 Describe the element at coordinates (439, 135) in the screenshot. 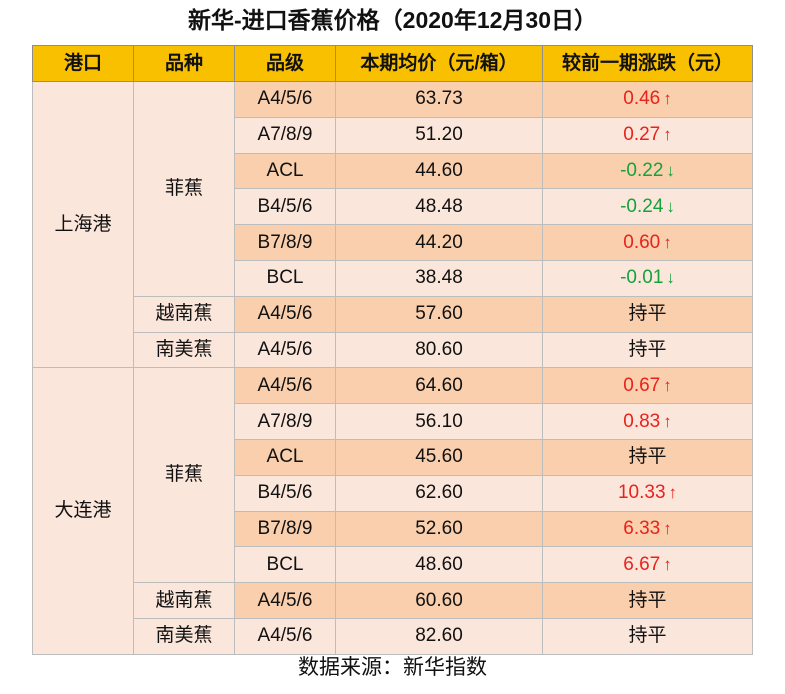

I see `price-cell: 51.20` at that location.